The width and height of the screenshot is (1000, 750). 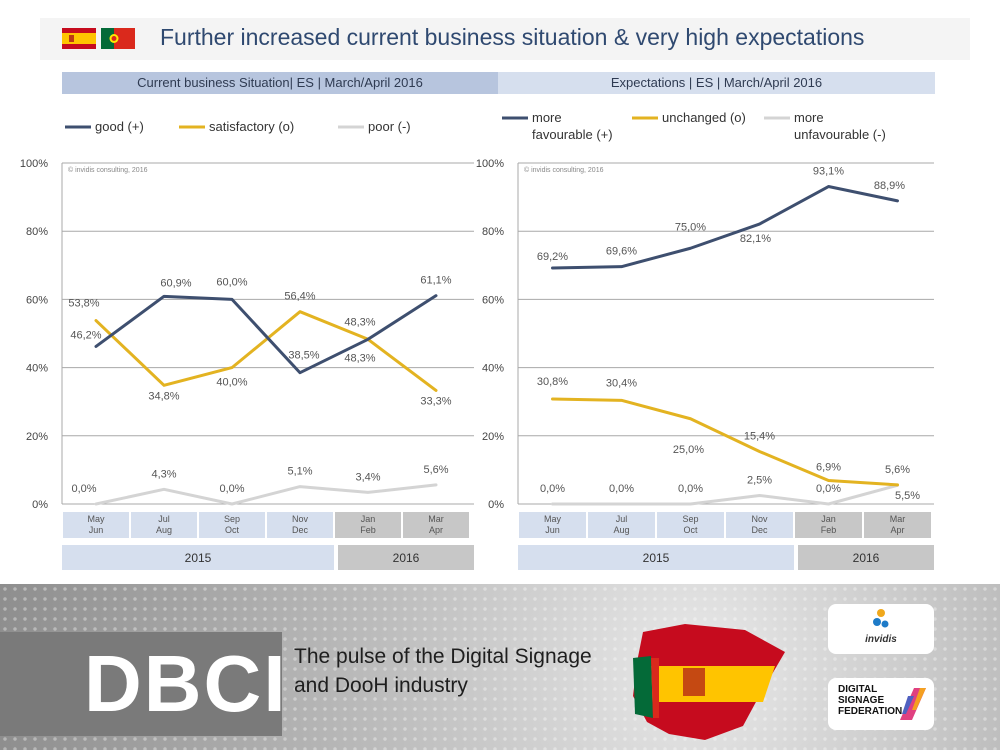 I want to click on data-label: 56,4%, so click(x=299, y=297).